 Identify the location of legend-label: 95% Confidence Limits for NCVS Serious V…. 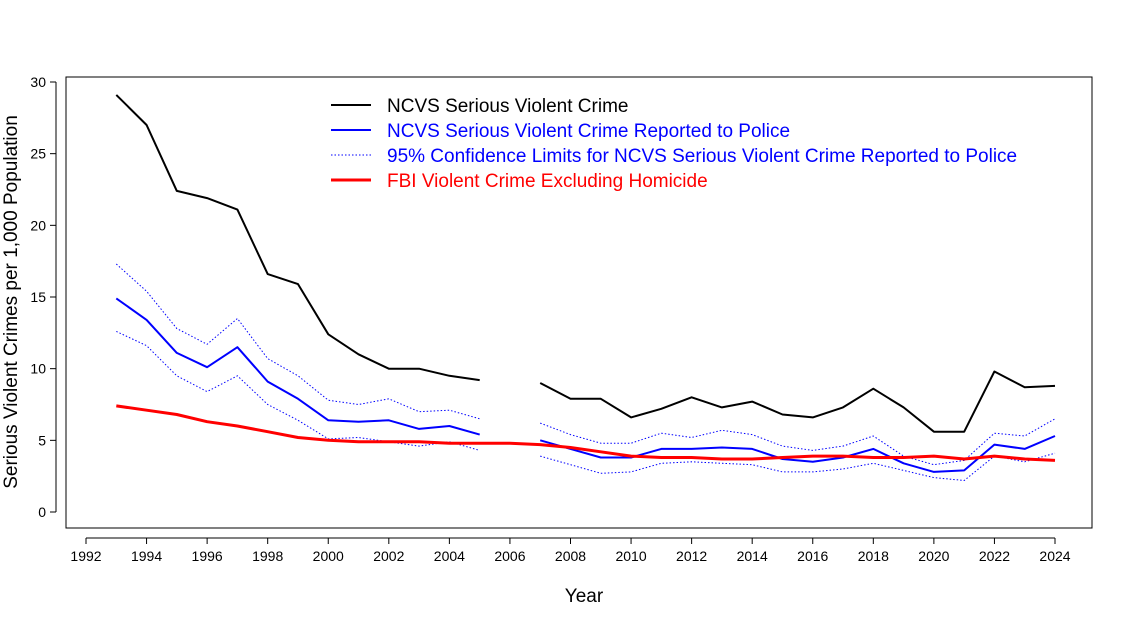
(702, 156).